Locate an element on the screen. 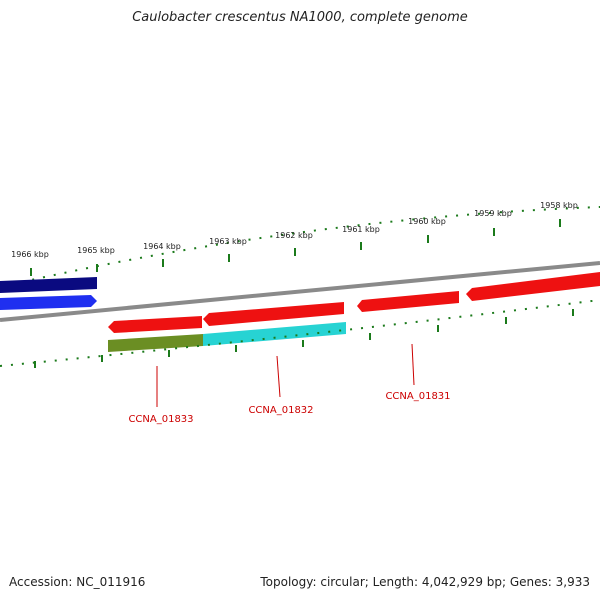  tick-label: 1965 kbp is located at coordinates (96, 250).